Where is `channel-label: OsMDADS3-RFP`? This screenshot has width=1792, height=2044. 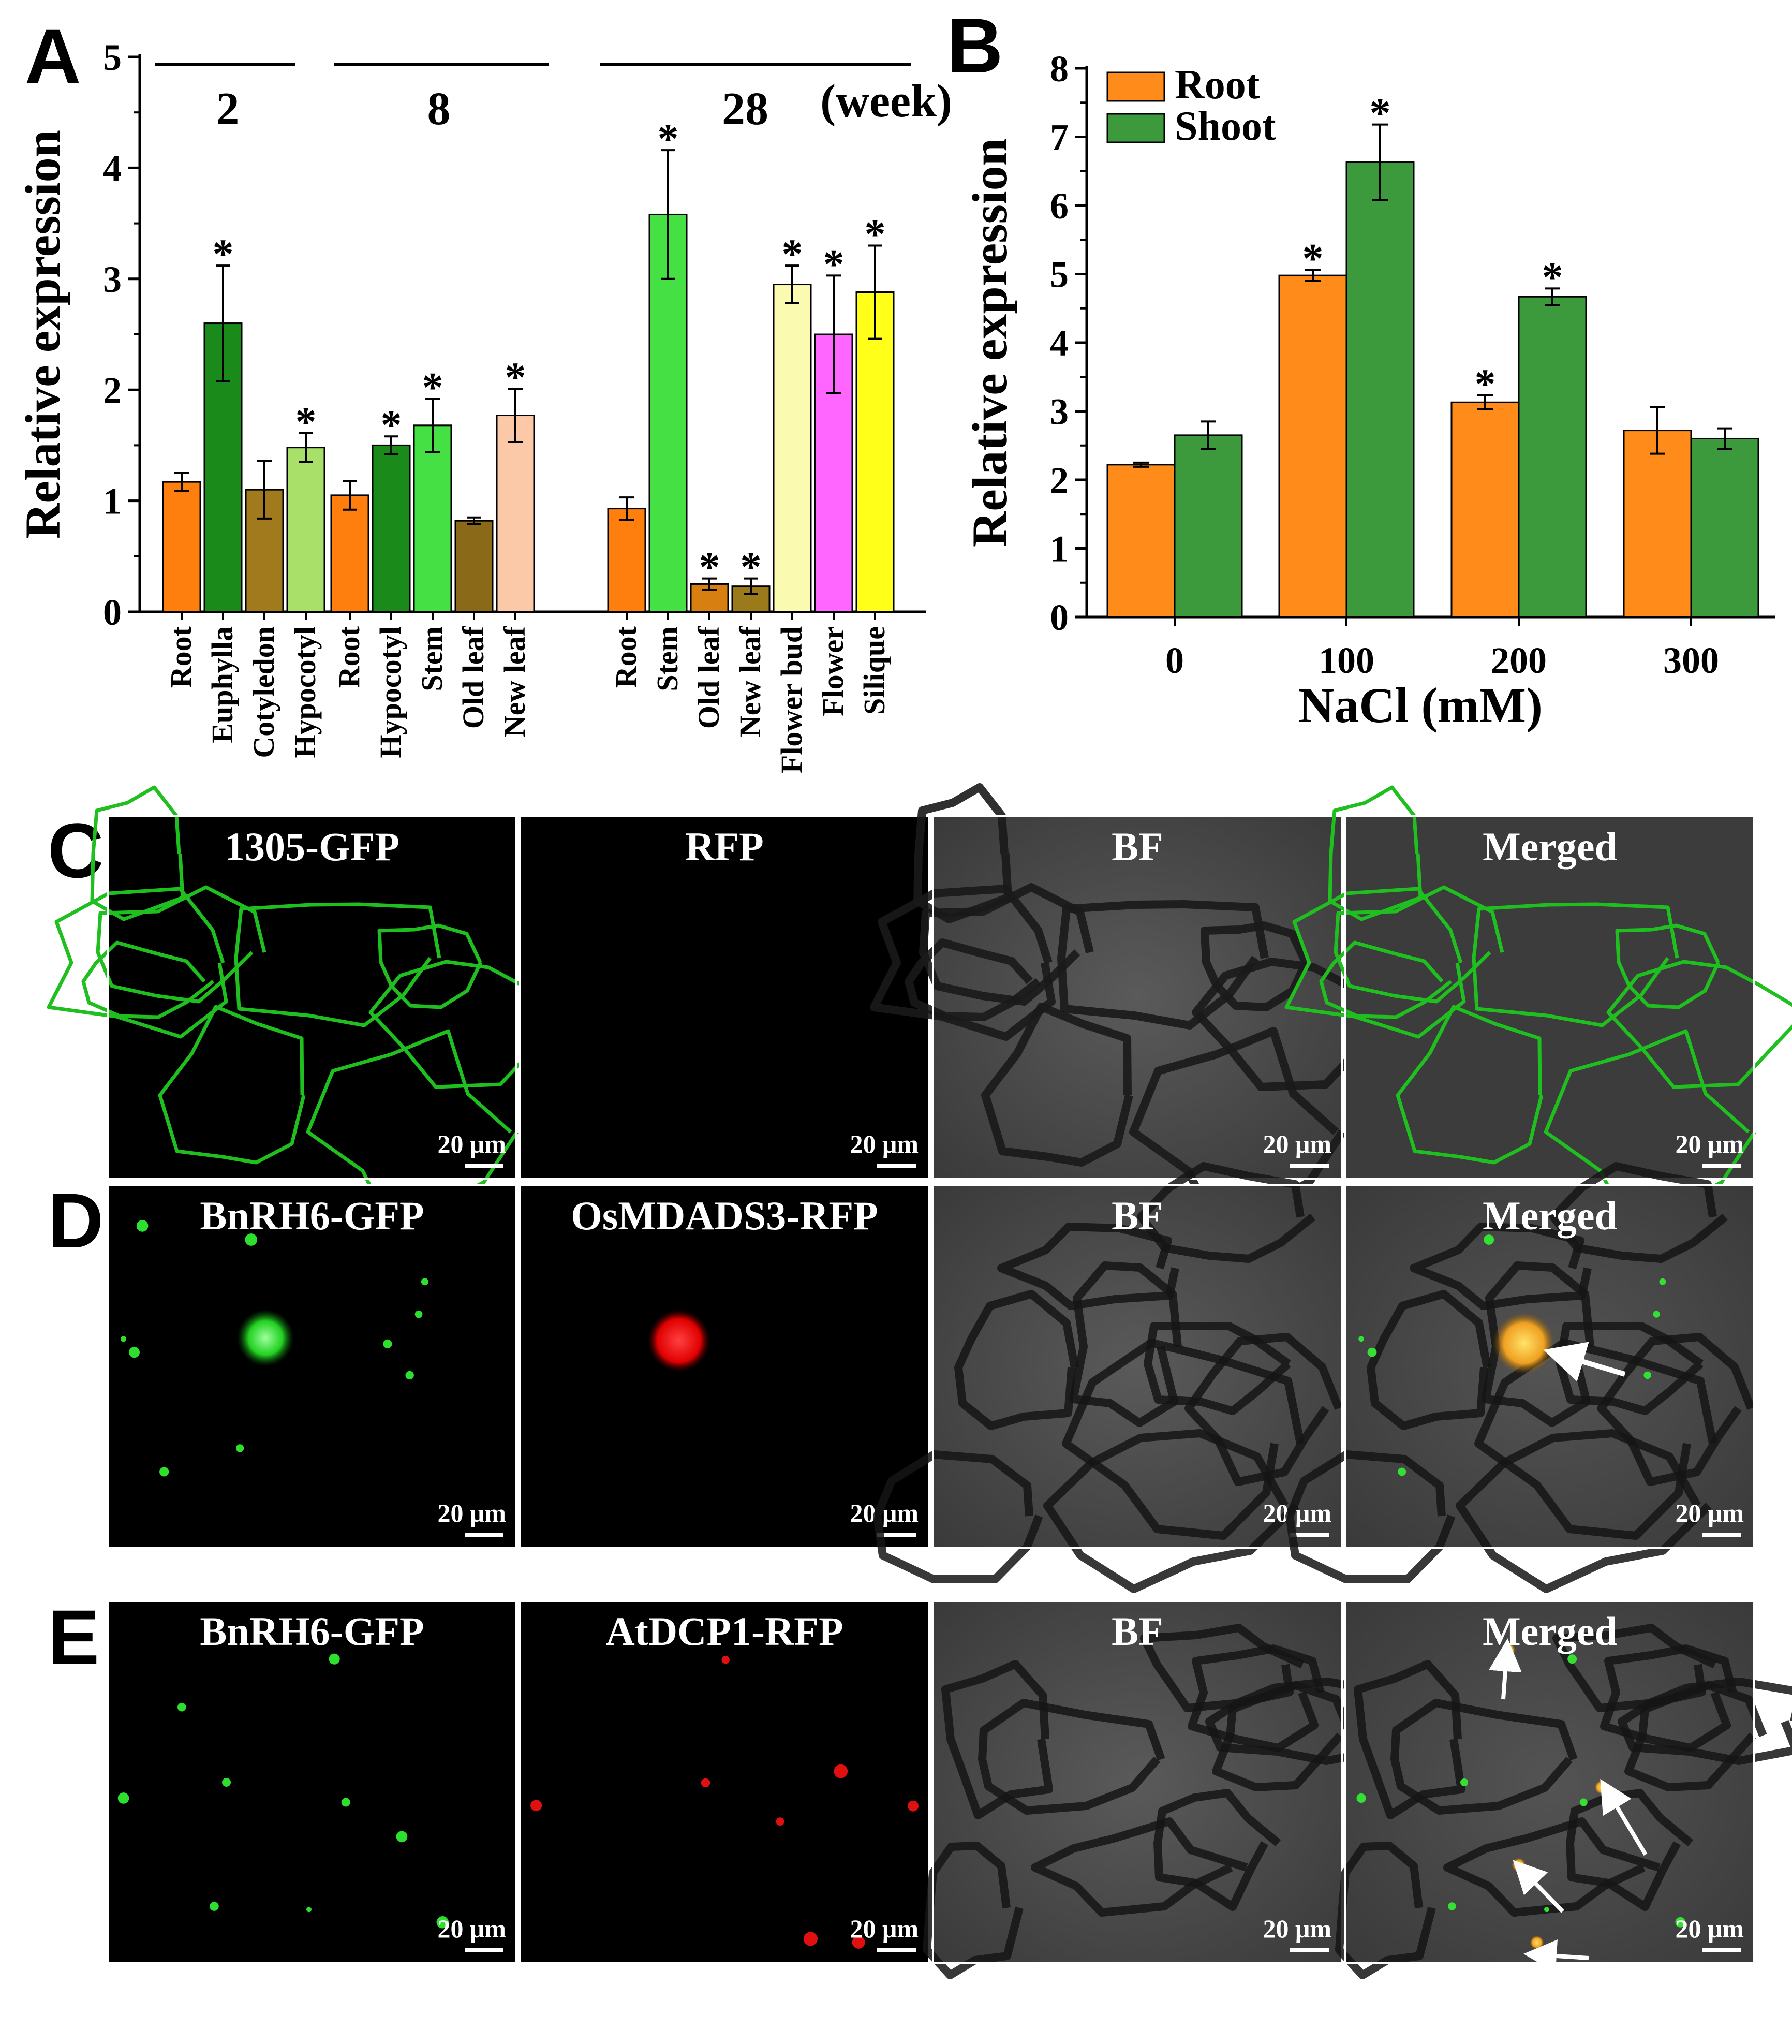
channel-label: OsMDADS3-RFP is located at coordinates (724, 1216).